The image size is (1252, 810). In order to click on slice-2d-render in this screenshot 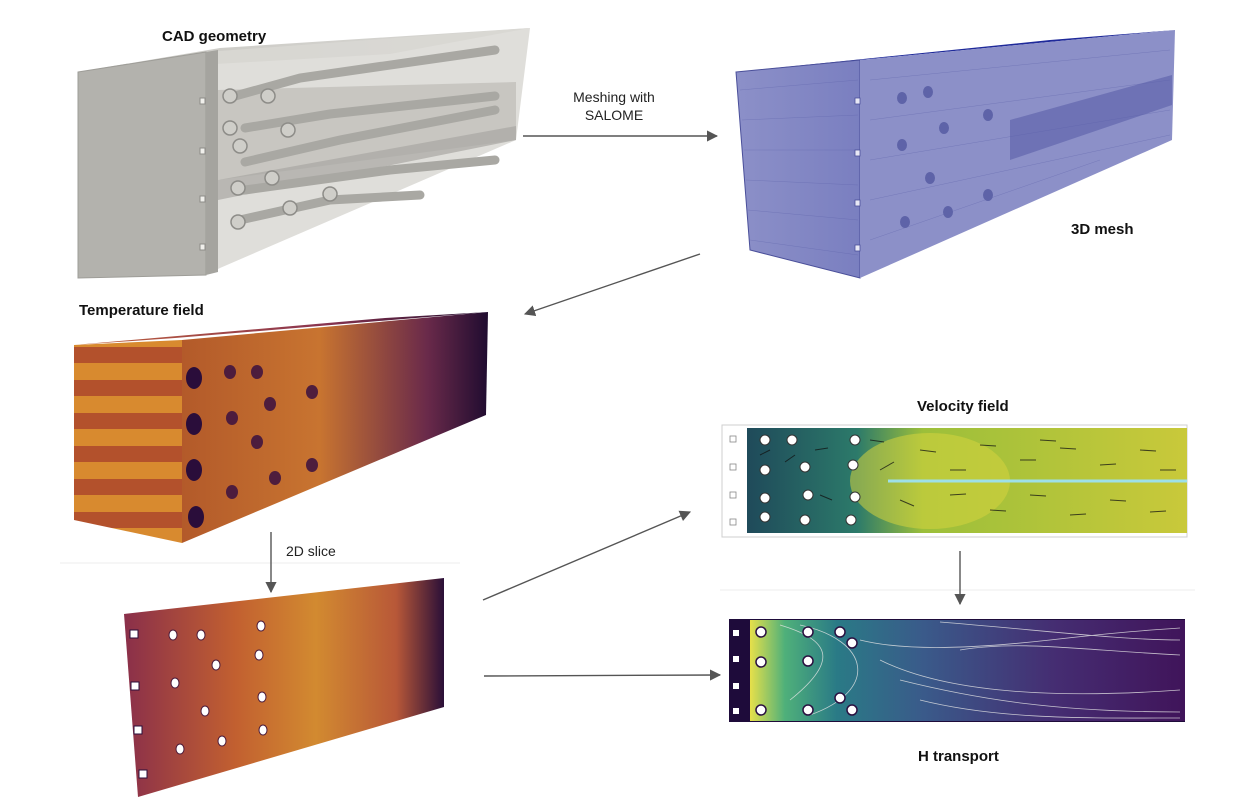, I will do `click(284, 687)`.